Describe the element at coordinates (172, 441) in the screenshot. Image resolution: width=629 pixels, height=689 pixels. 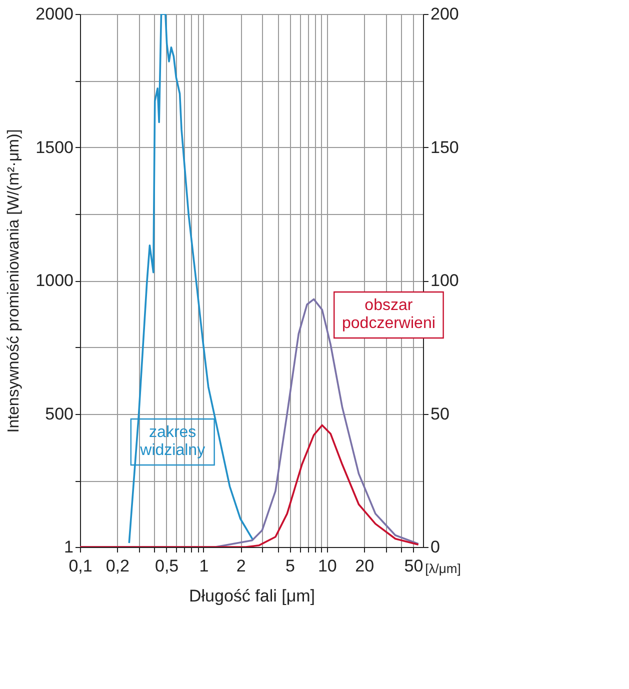
I see `annotation: zakres widzialny` at that location.